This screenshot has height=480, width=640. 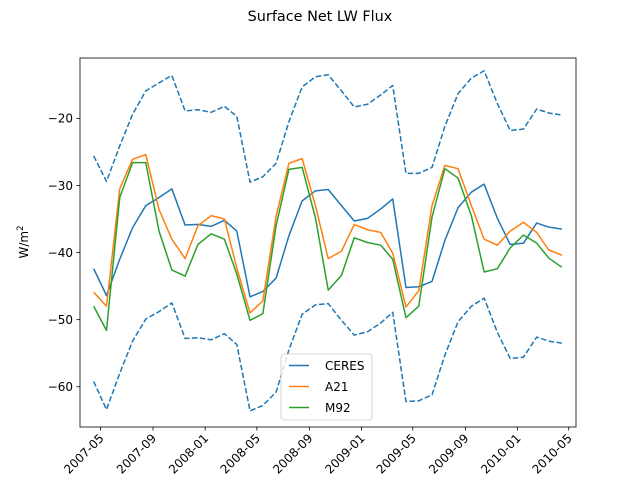 What do you see at coordinates (396, 453) in the screenshot?
I see `x-tick-label: 2009-05` at bounding box center [396, 453].